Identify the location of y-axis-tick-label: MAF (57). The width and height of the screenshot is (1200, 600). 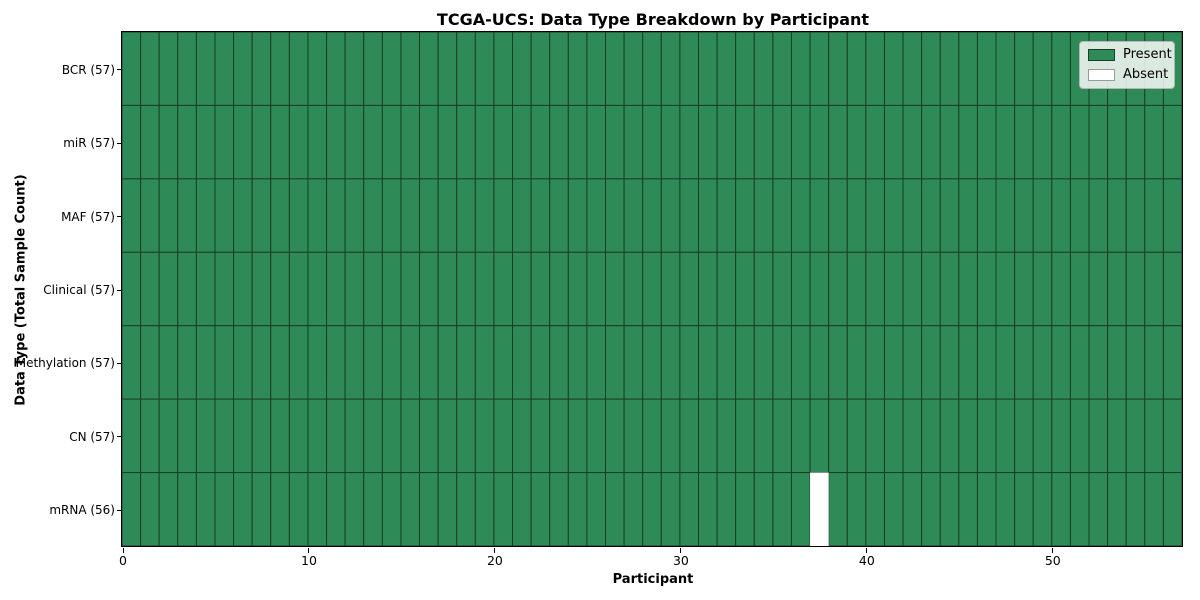
(88, 216).